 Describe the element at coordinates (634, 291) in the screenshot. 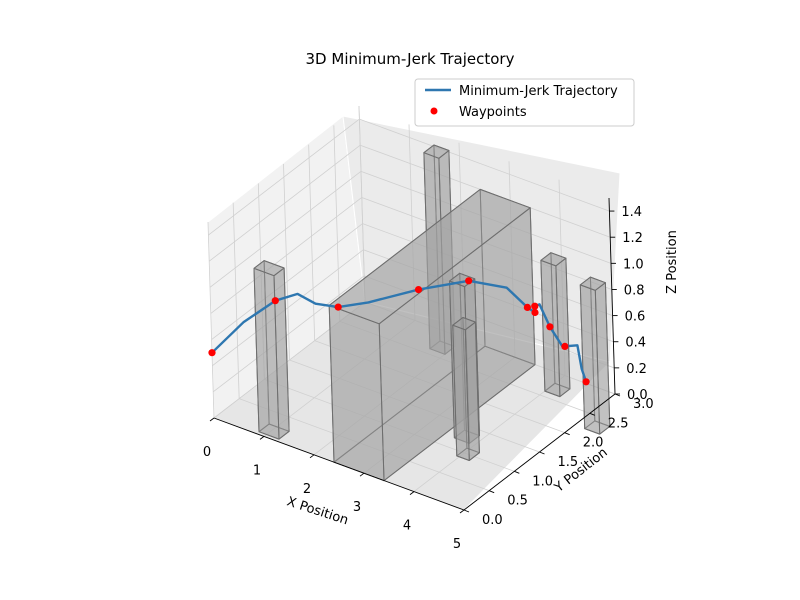

I see `z-tick-label: 0.8` at that location.